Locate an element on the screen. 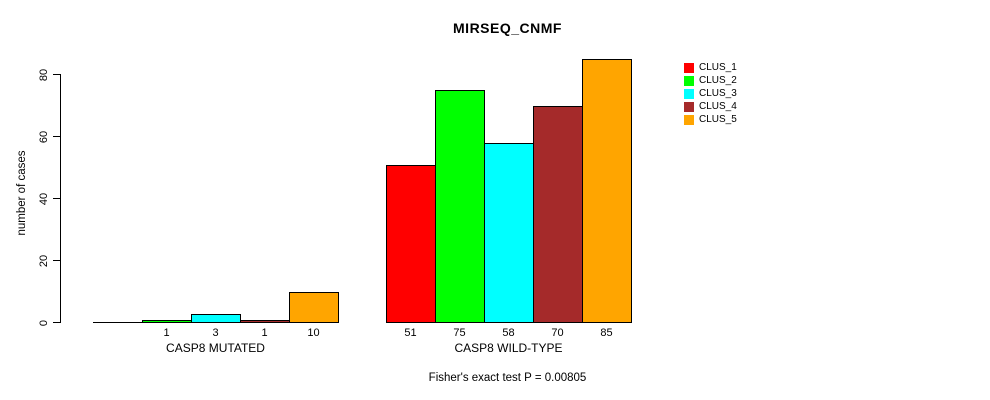 This screenshot has width=990, height=400. bar-clus_5-wild-type is located at coordinates (607, 191).